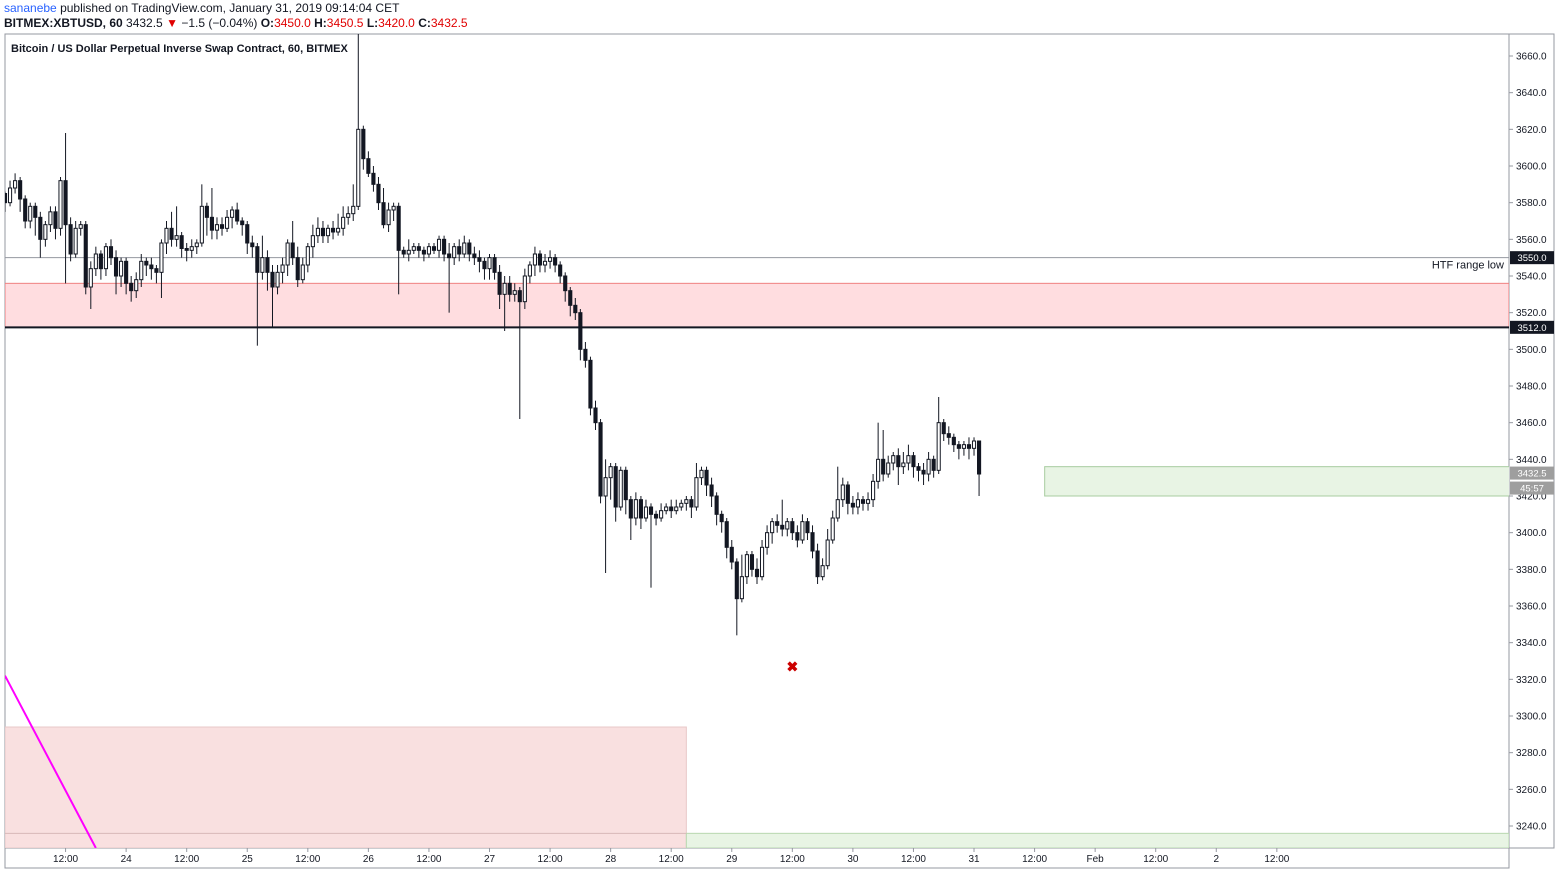 The image size is (1556, 874). I want to click on htf-range-low-label: HTF range low, so click(1468, 266).